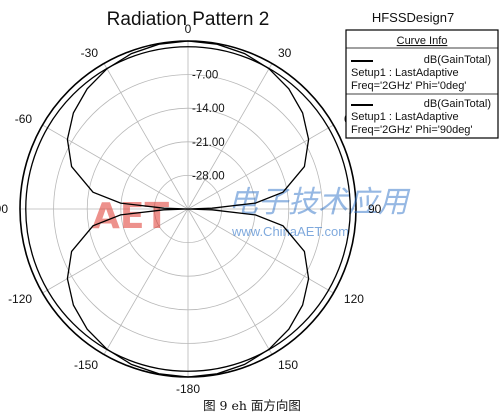 This screenshot has height=419, width=504. What do you see at coordinates (208, 126) in the screenshot?
I see `radial-labels: -7.00 -14.00 -21.00 -28.00` at bounding box center [208, 126].